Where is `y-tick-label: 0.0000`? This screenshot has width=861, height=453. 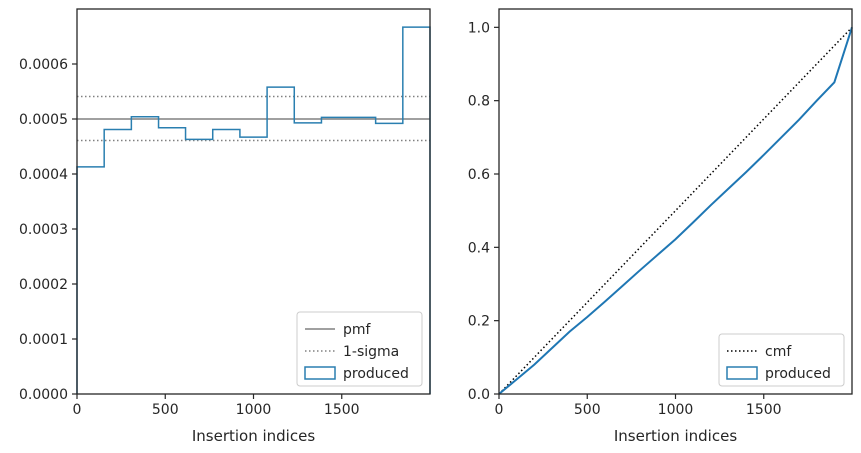
y-tick-label: 0.0000 is located at coordinates (43, 395).